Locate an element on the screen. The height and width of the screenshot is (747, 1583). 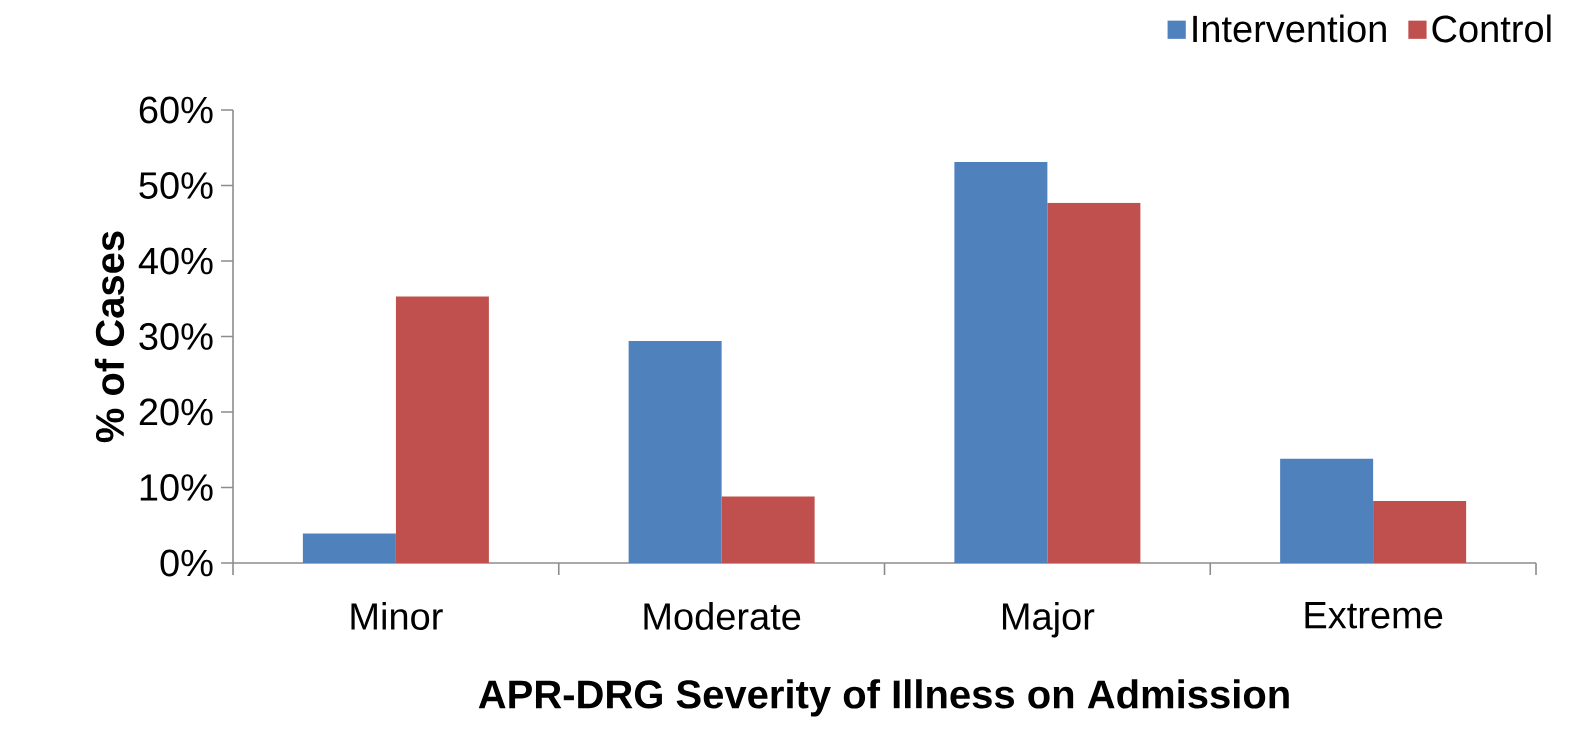
y-tick-label: 50% is located at coordinates (176, 185).